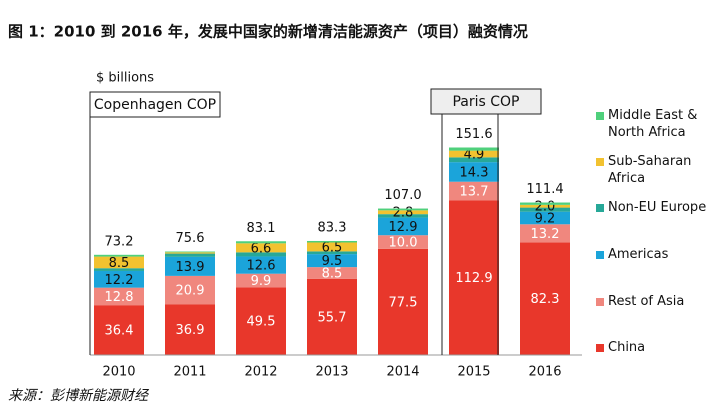 The image size is (720, 412). I want to click on legend-label: Rest of Asia, so click(646, 301).